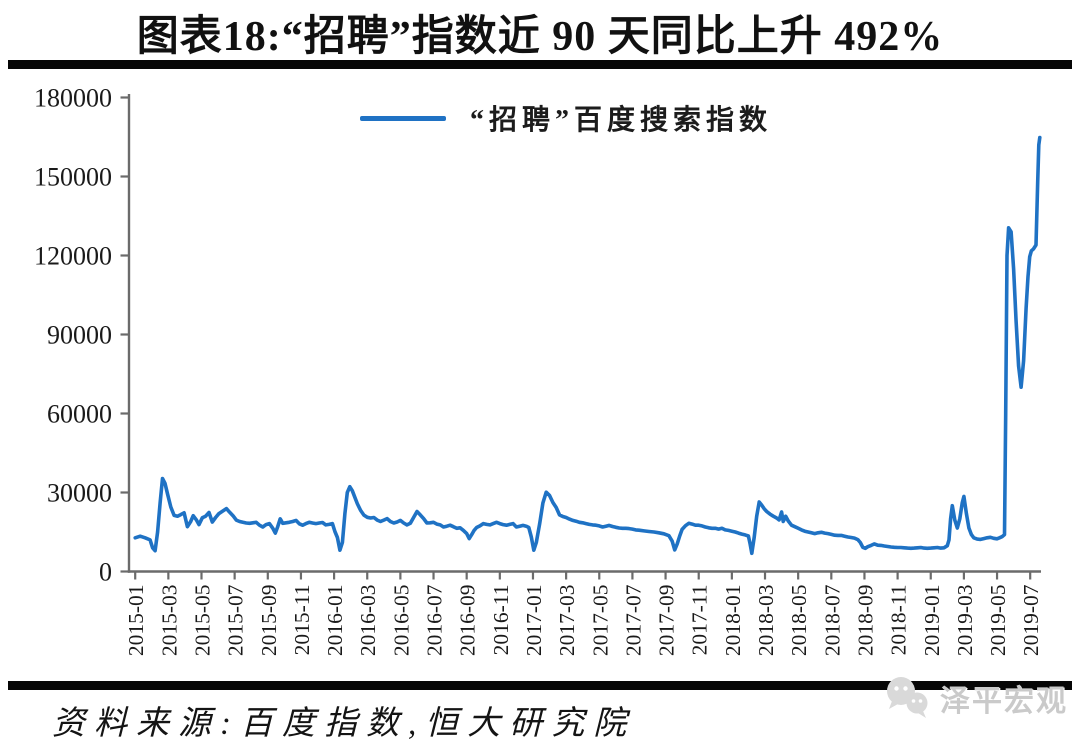 The image size is (1080, 748). I want to click on y-tick-label: 150000, so click(73, 177).